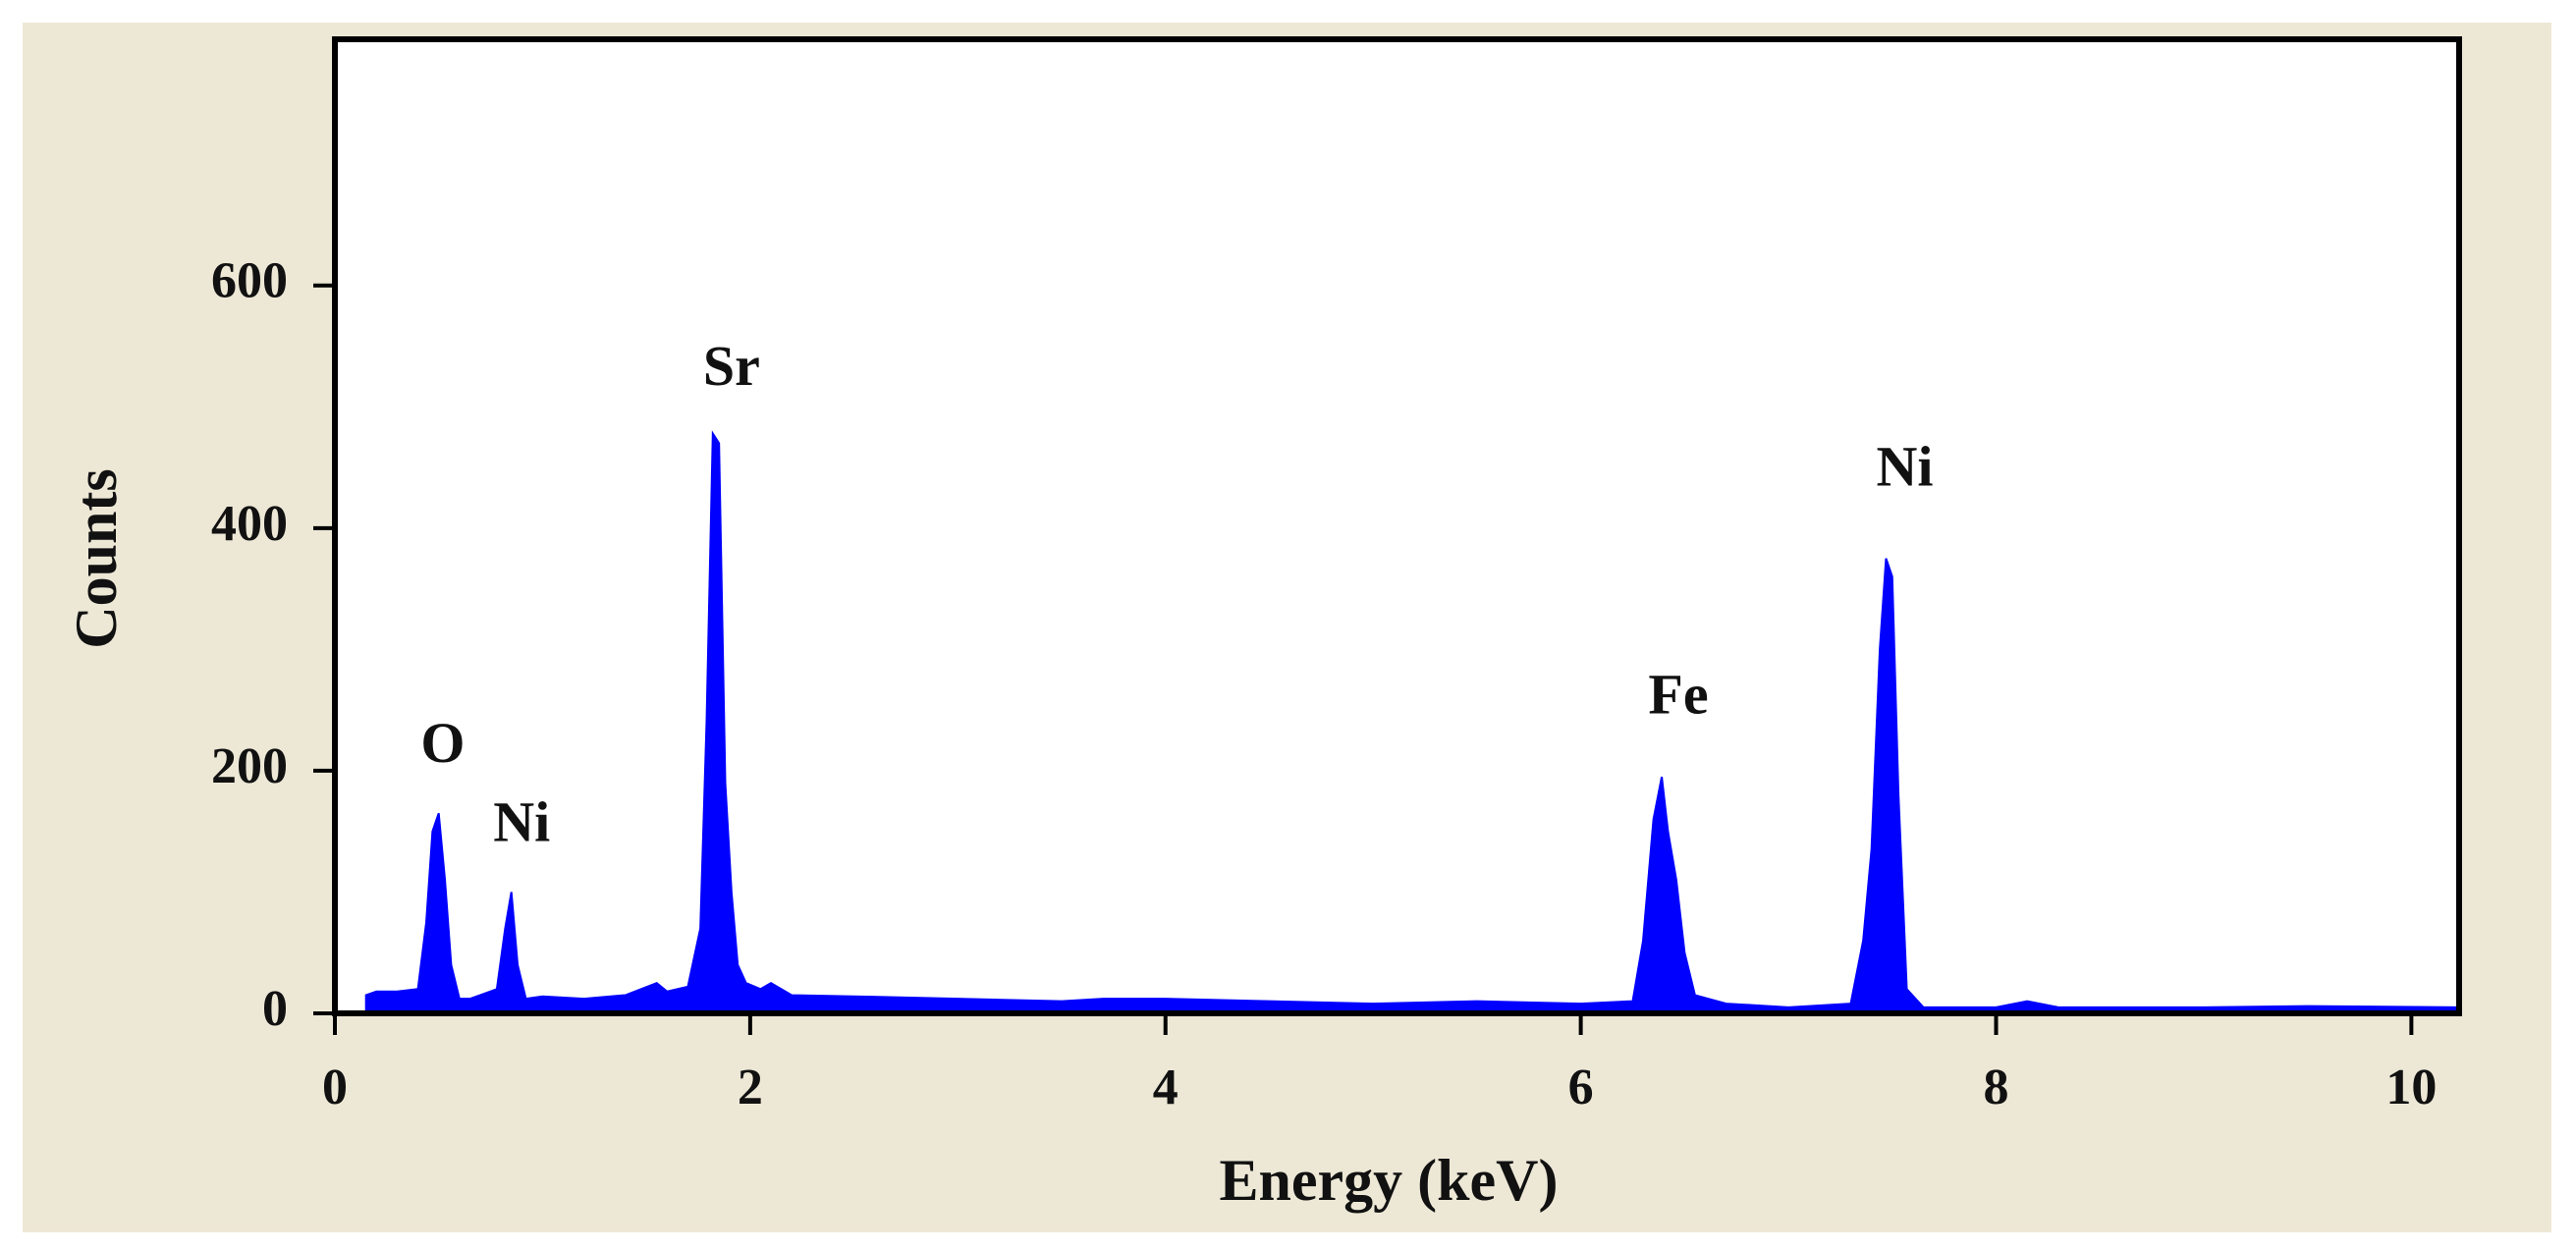 Image resolution: width=2576 pixels, height=1250 pixels. Describe the element at coordinates (1678, 695) in the screenshot. I see `peak-label: Fe` at that location.